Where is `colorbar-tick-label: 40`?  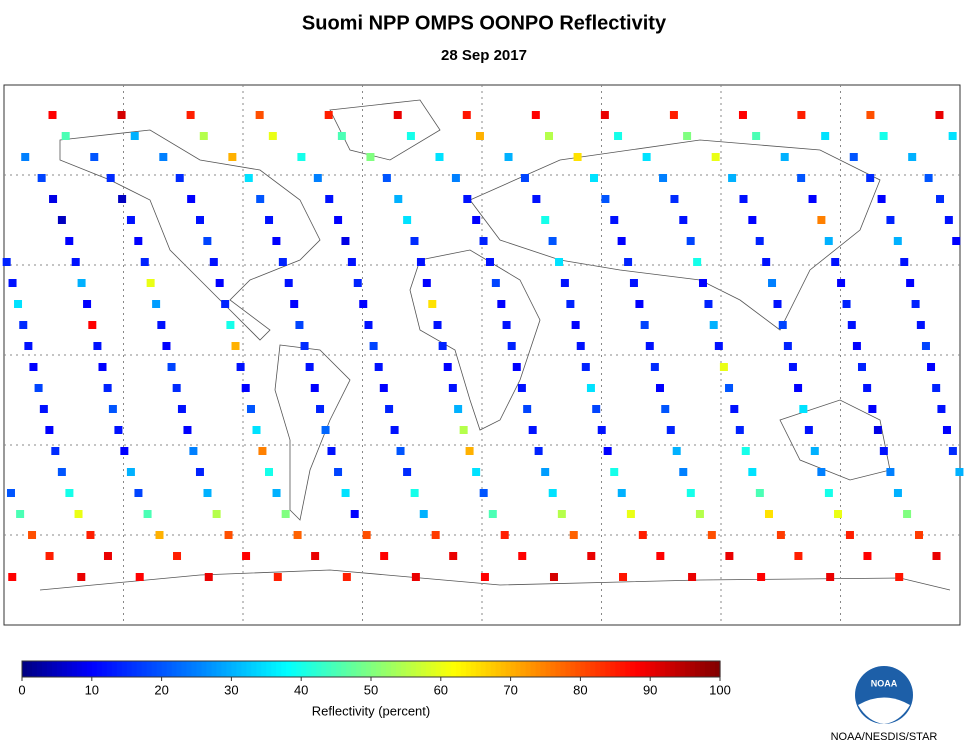 colorbar-tick-label: 40 is located at coordinates (301, 689).